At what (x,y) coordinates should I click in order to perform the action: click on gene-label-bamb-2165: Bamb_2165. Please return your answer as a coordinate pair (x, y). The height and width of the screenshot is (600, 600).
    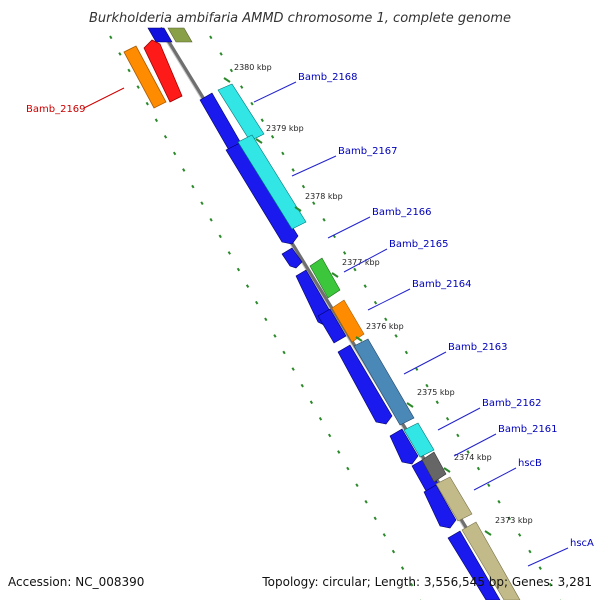
    Looking at the image, I should click on (419, 244).